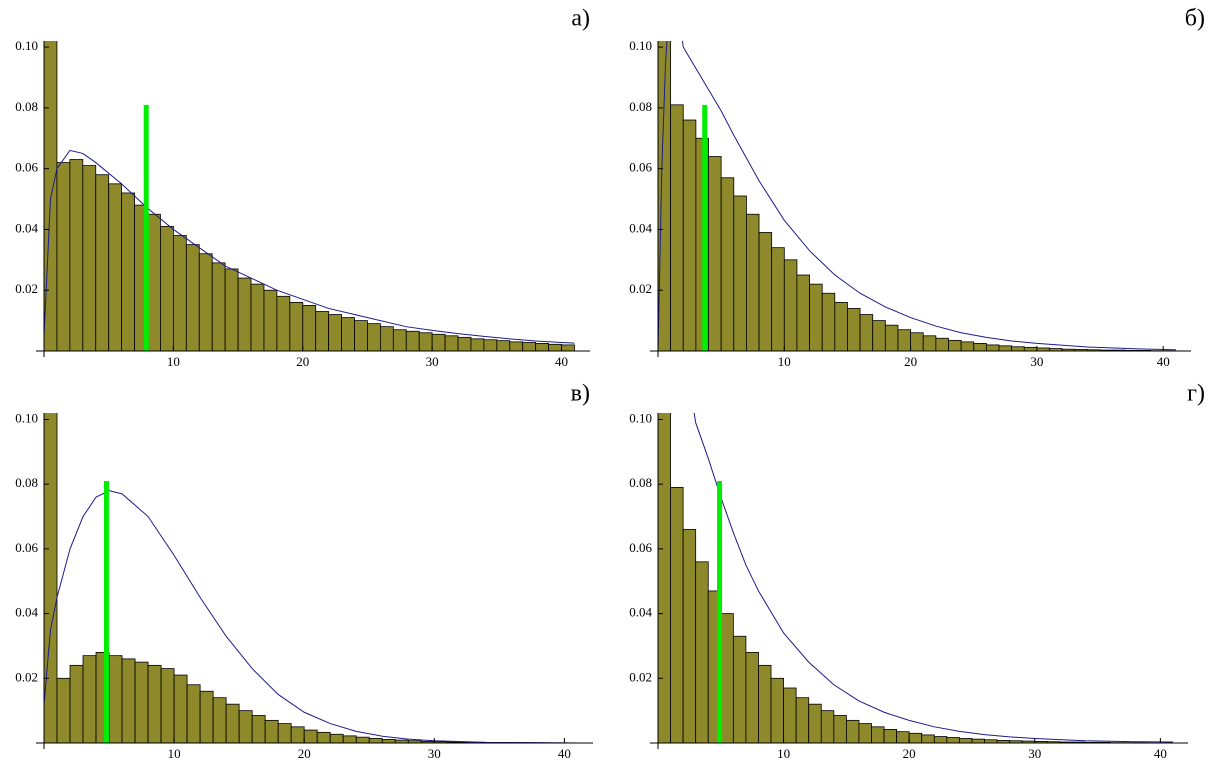 The width and height of the screenshot is (1212, 767). What do you see at coordinates (26, 45) in the screenshot?
I see `y-tick-label: 0.10` at bounding box center [26, 45].